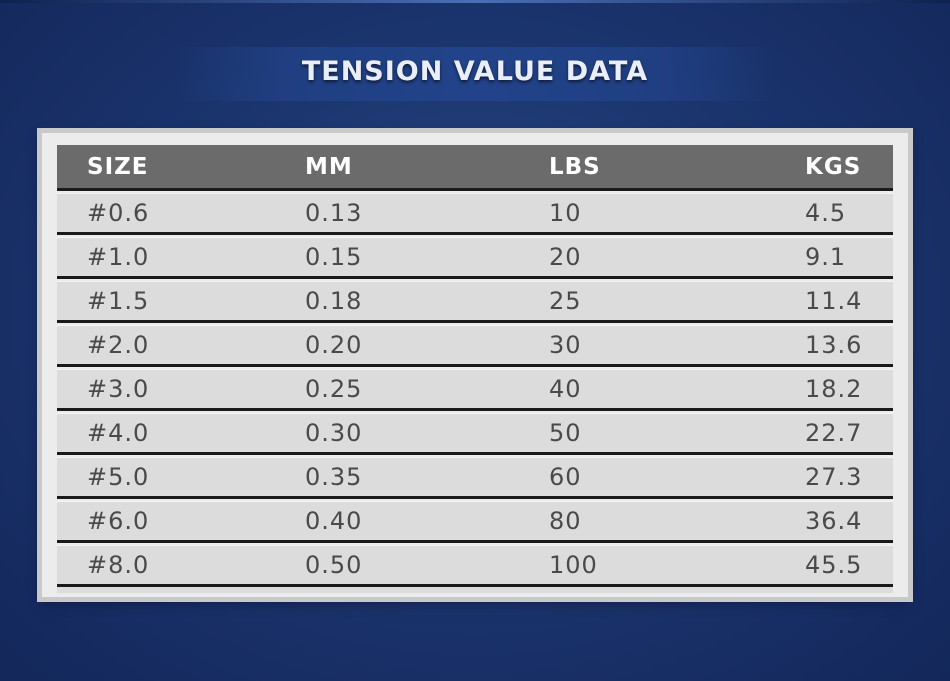 The height and width of the screenshot is (681, 950). Describe the element at coordinates (475, 434) in the screenshot. I see `table-row: #4.0 0.30 50 22.7` at that location.